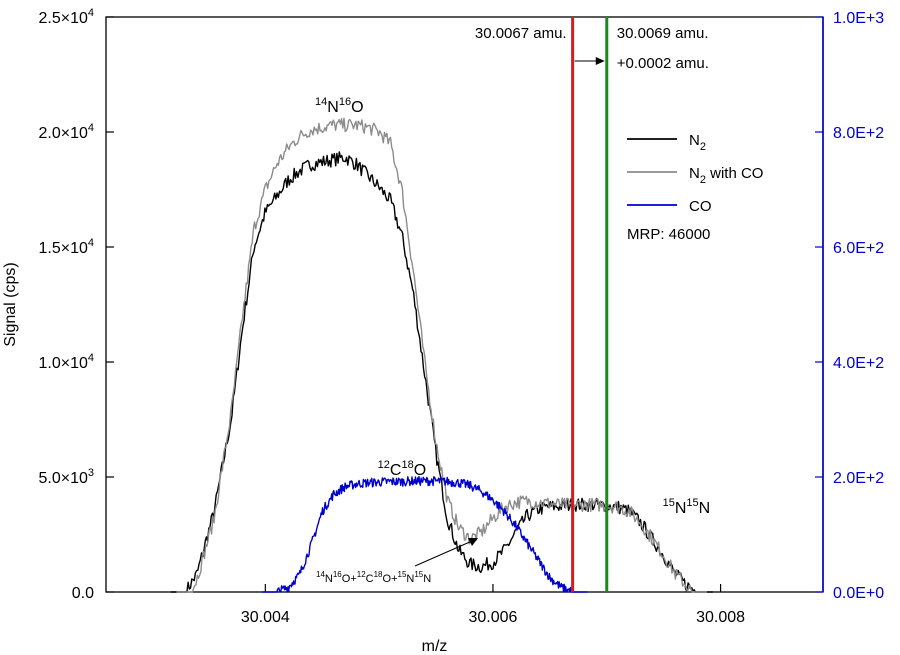 This screenshot has height=655, width=900. I want to click on y-tick-label: 5.0×10³, so click(66, 477).